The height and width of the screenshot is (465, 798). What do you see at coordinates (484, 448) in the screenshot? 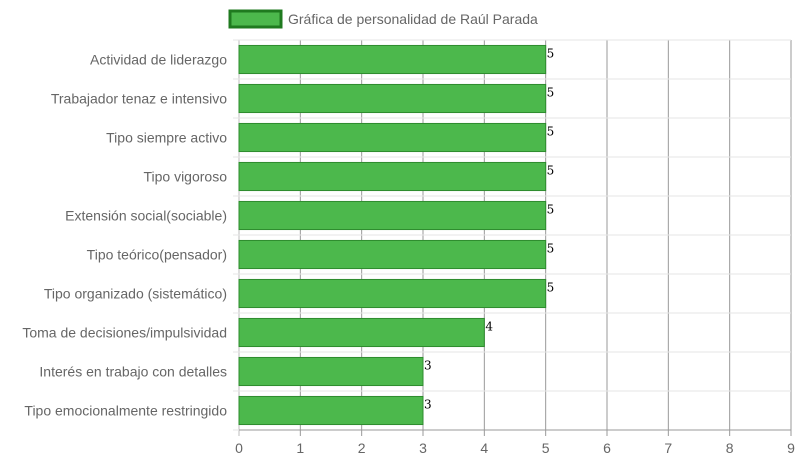
I see `x-tick-label-4: 4` at bounding box center [484, 448].